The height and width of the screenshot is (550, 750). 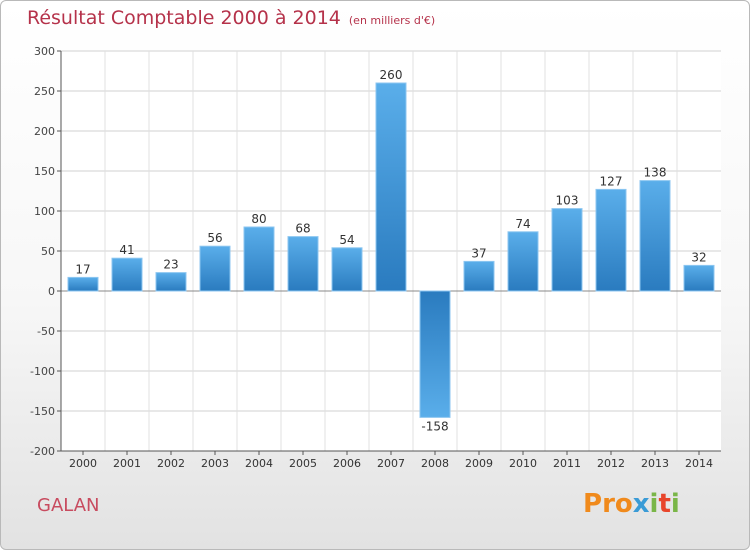 I want to click on proxiti-logo: Proxiti, so click(x=631, y=504).